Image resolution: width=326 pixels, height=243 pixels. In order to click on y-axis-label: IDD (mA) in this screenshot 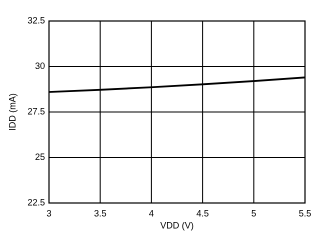, I will do `click(12, 112)`.